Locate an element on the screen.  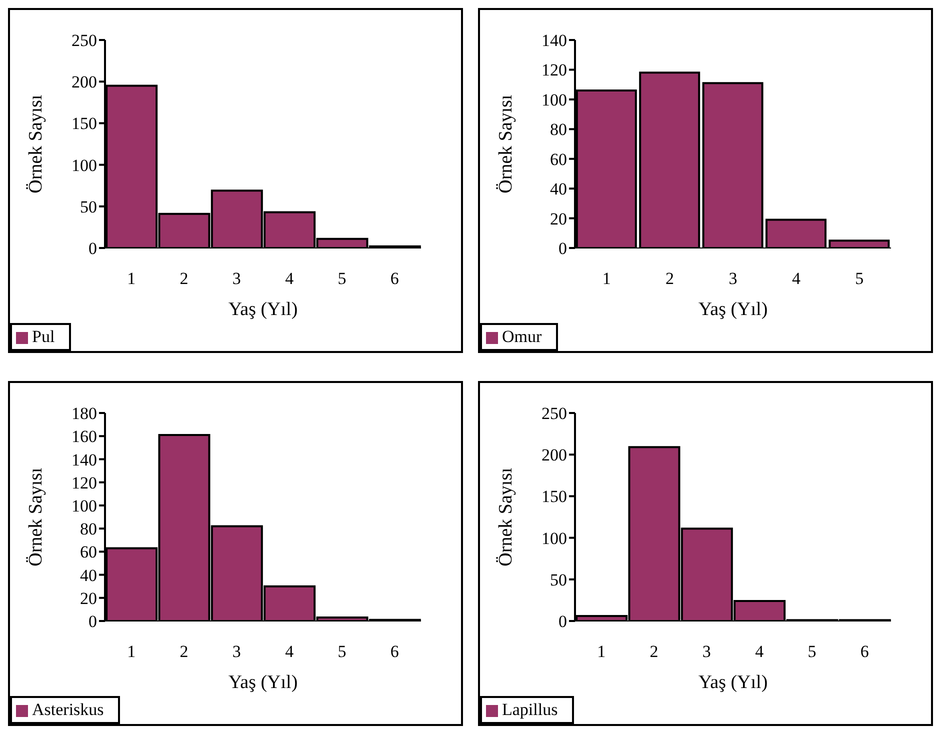
legend-label: Lapillus is located at coordinates (530, 709).